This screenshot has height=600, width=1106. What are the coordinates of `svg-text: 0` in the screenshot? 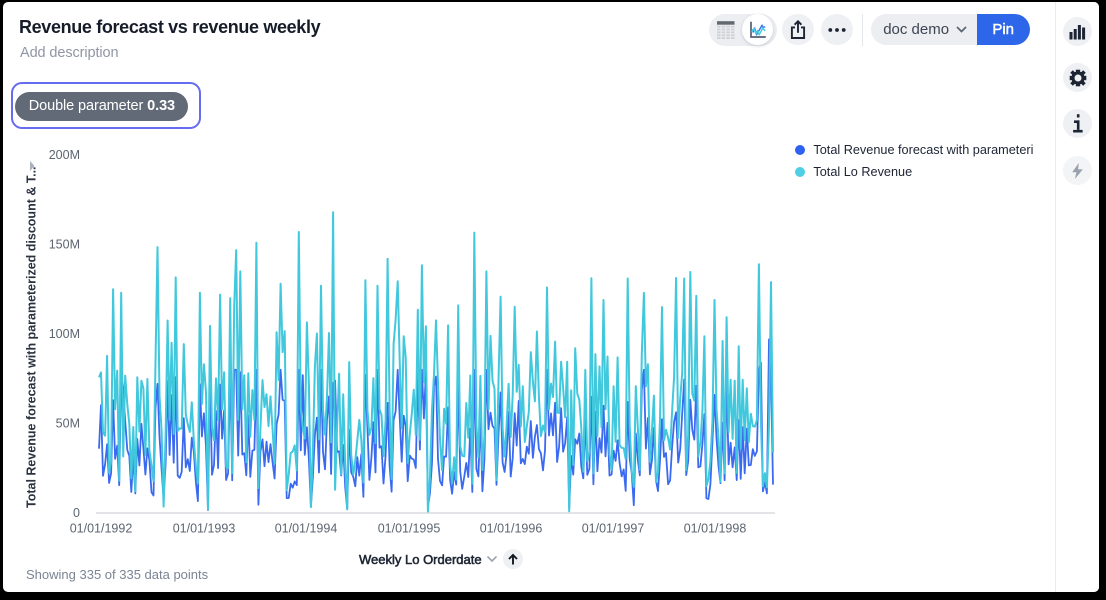 It's located at (76, 513).